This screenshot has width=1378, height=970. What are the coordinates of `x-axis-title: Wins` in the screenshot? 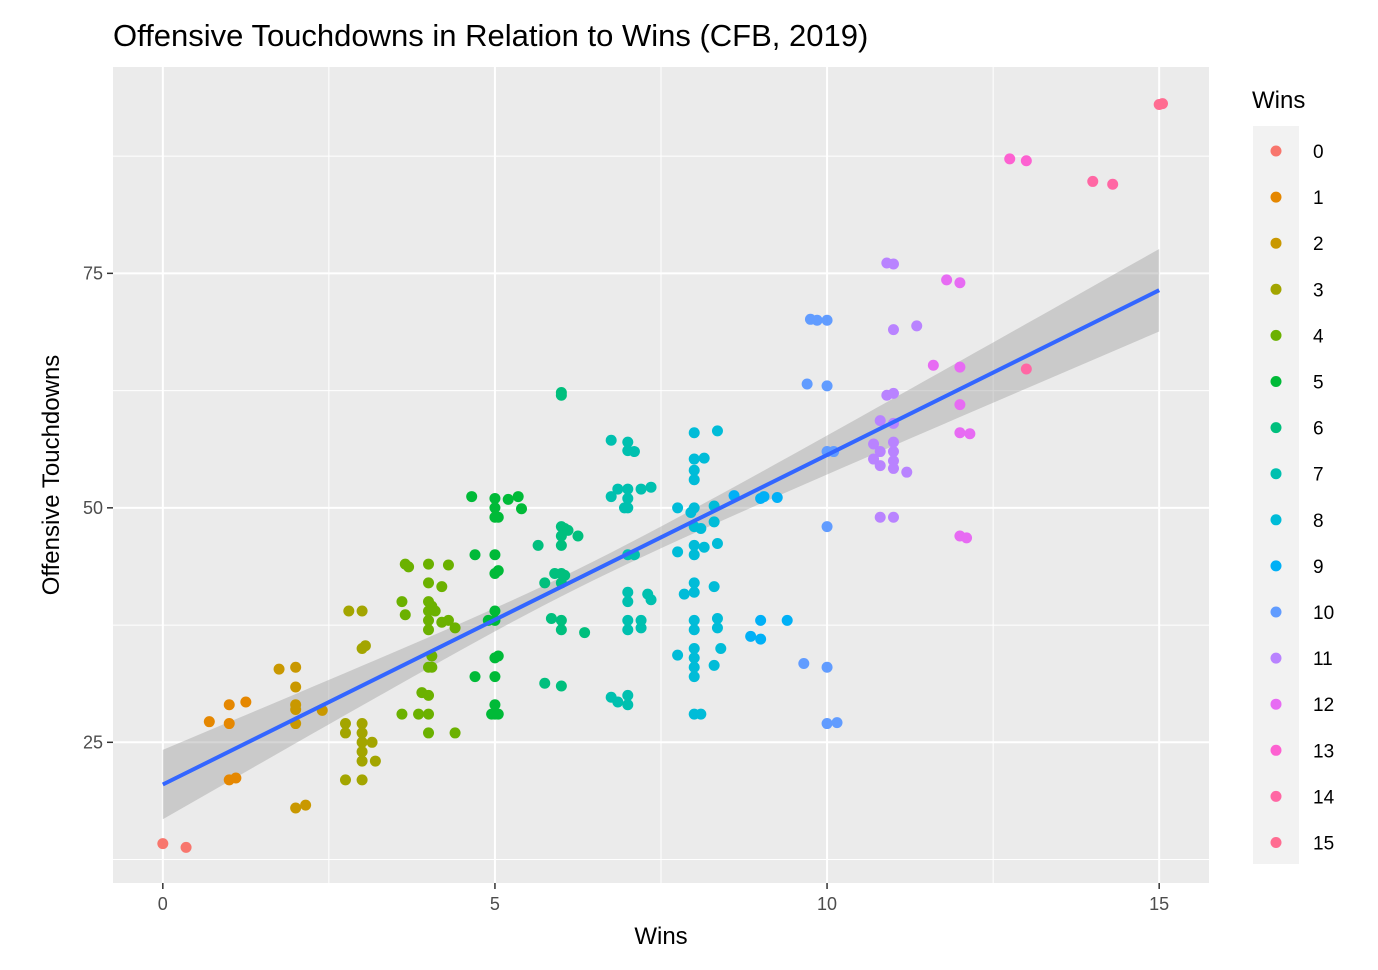 It's located at (660, 936).